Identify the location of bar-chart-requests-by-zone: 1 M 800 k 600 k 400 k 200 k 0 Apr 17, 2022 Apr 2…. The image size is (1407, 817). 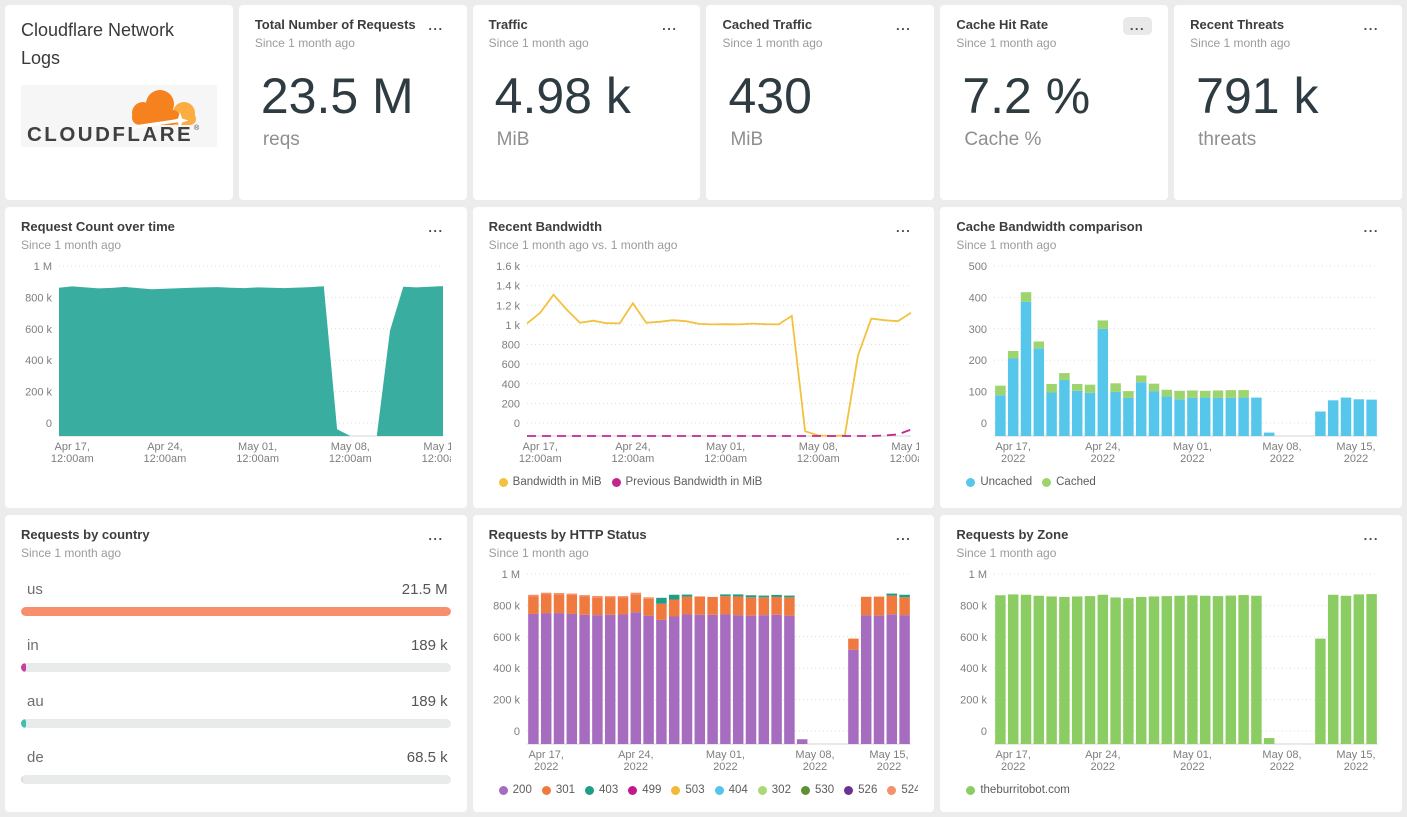
(1171, 670).